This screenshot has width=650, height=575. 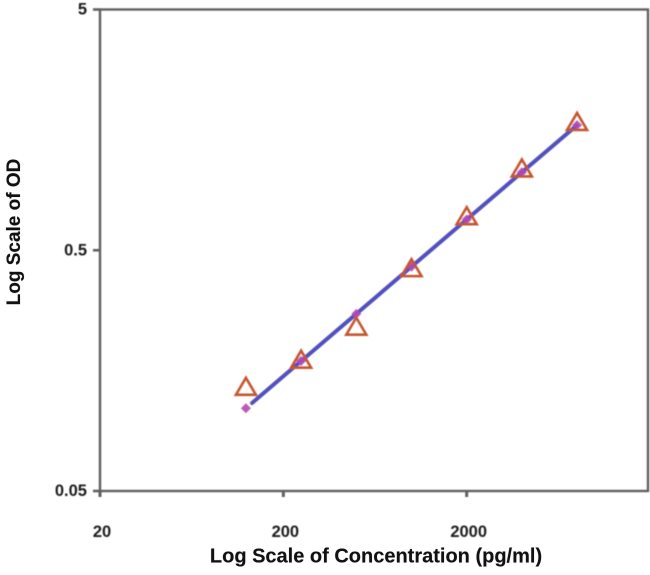 What do you see at coordinates (71, 491) in the screenshot?
I see `y-tick-label: 0.05` at bounding box center [71, 491].